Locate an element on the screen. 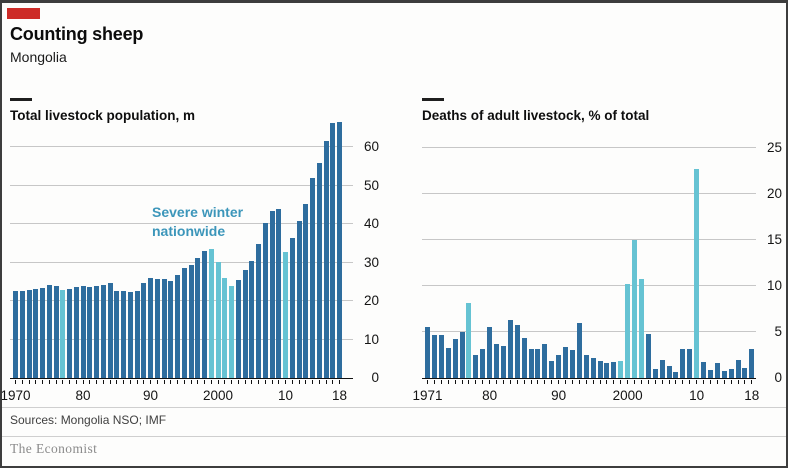  x-axis-tick-2013 is located at coordinates (306, 382).